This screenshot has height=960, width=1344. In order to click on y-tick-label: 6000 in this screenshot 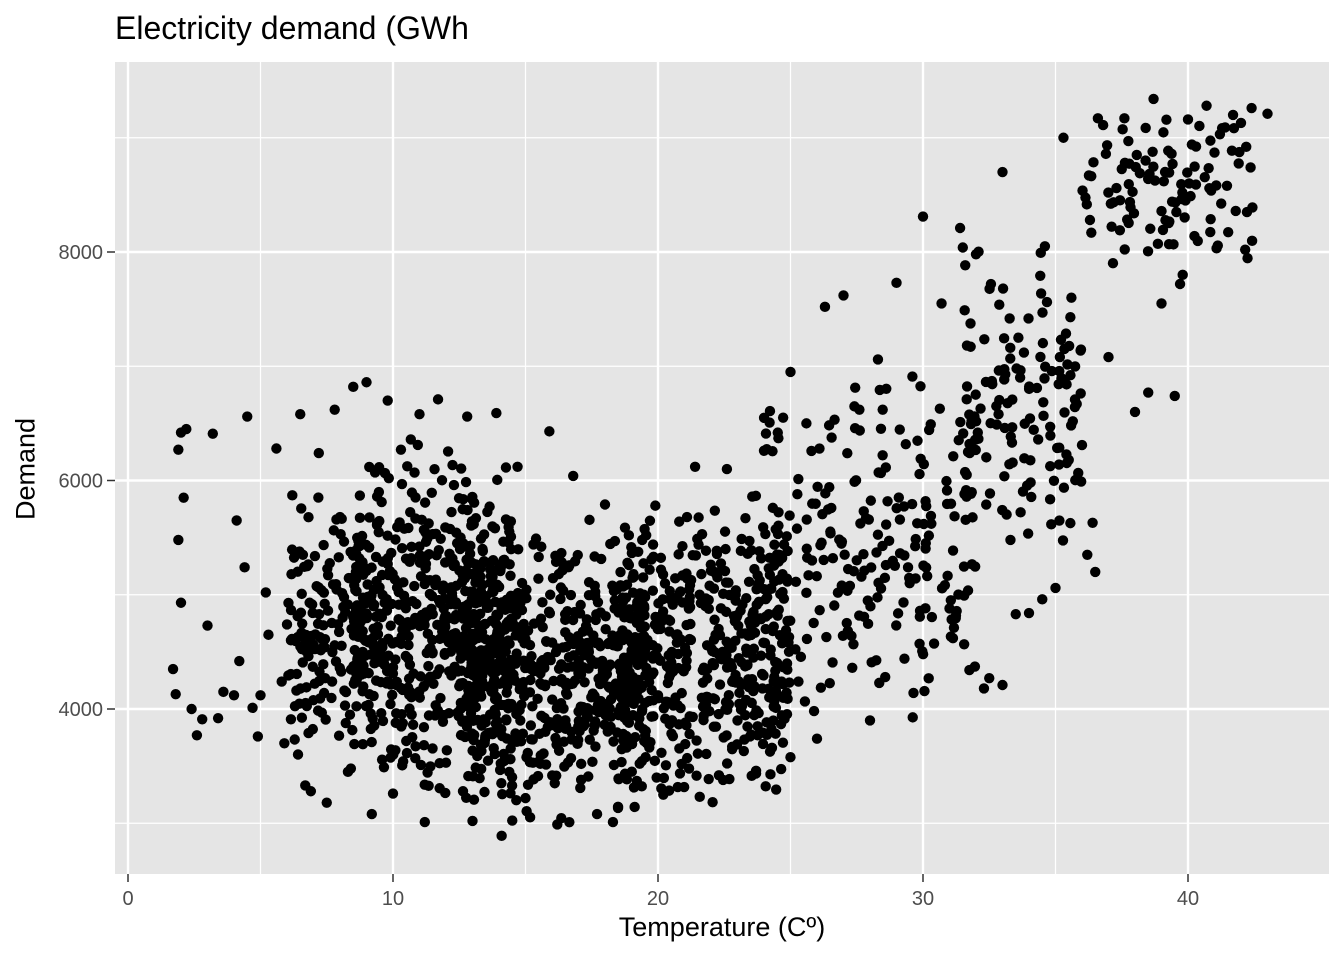, I will do `click(81, 482)`.